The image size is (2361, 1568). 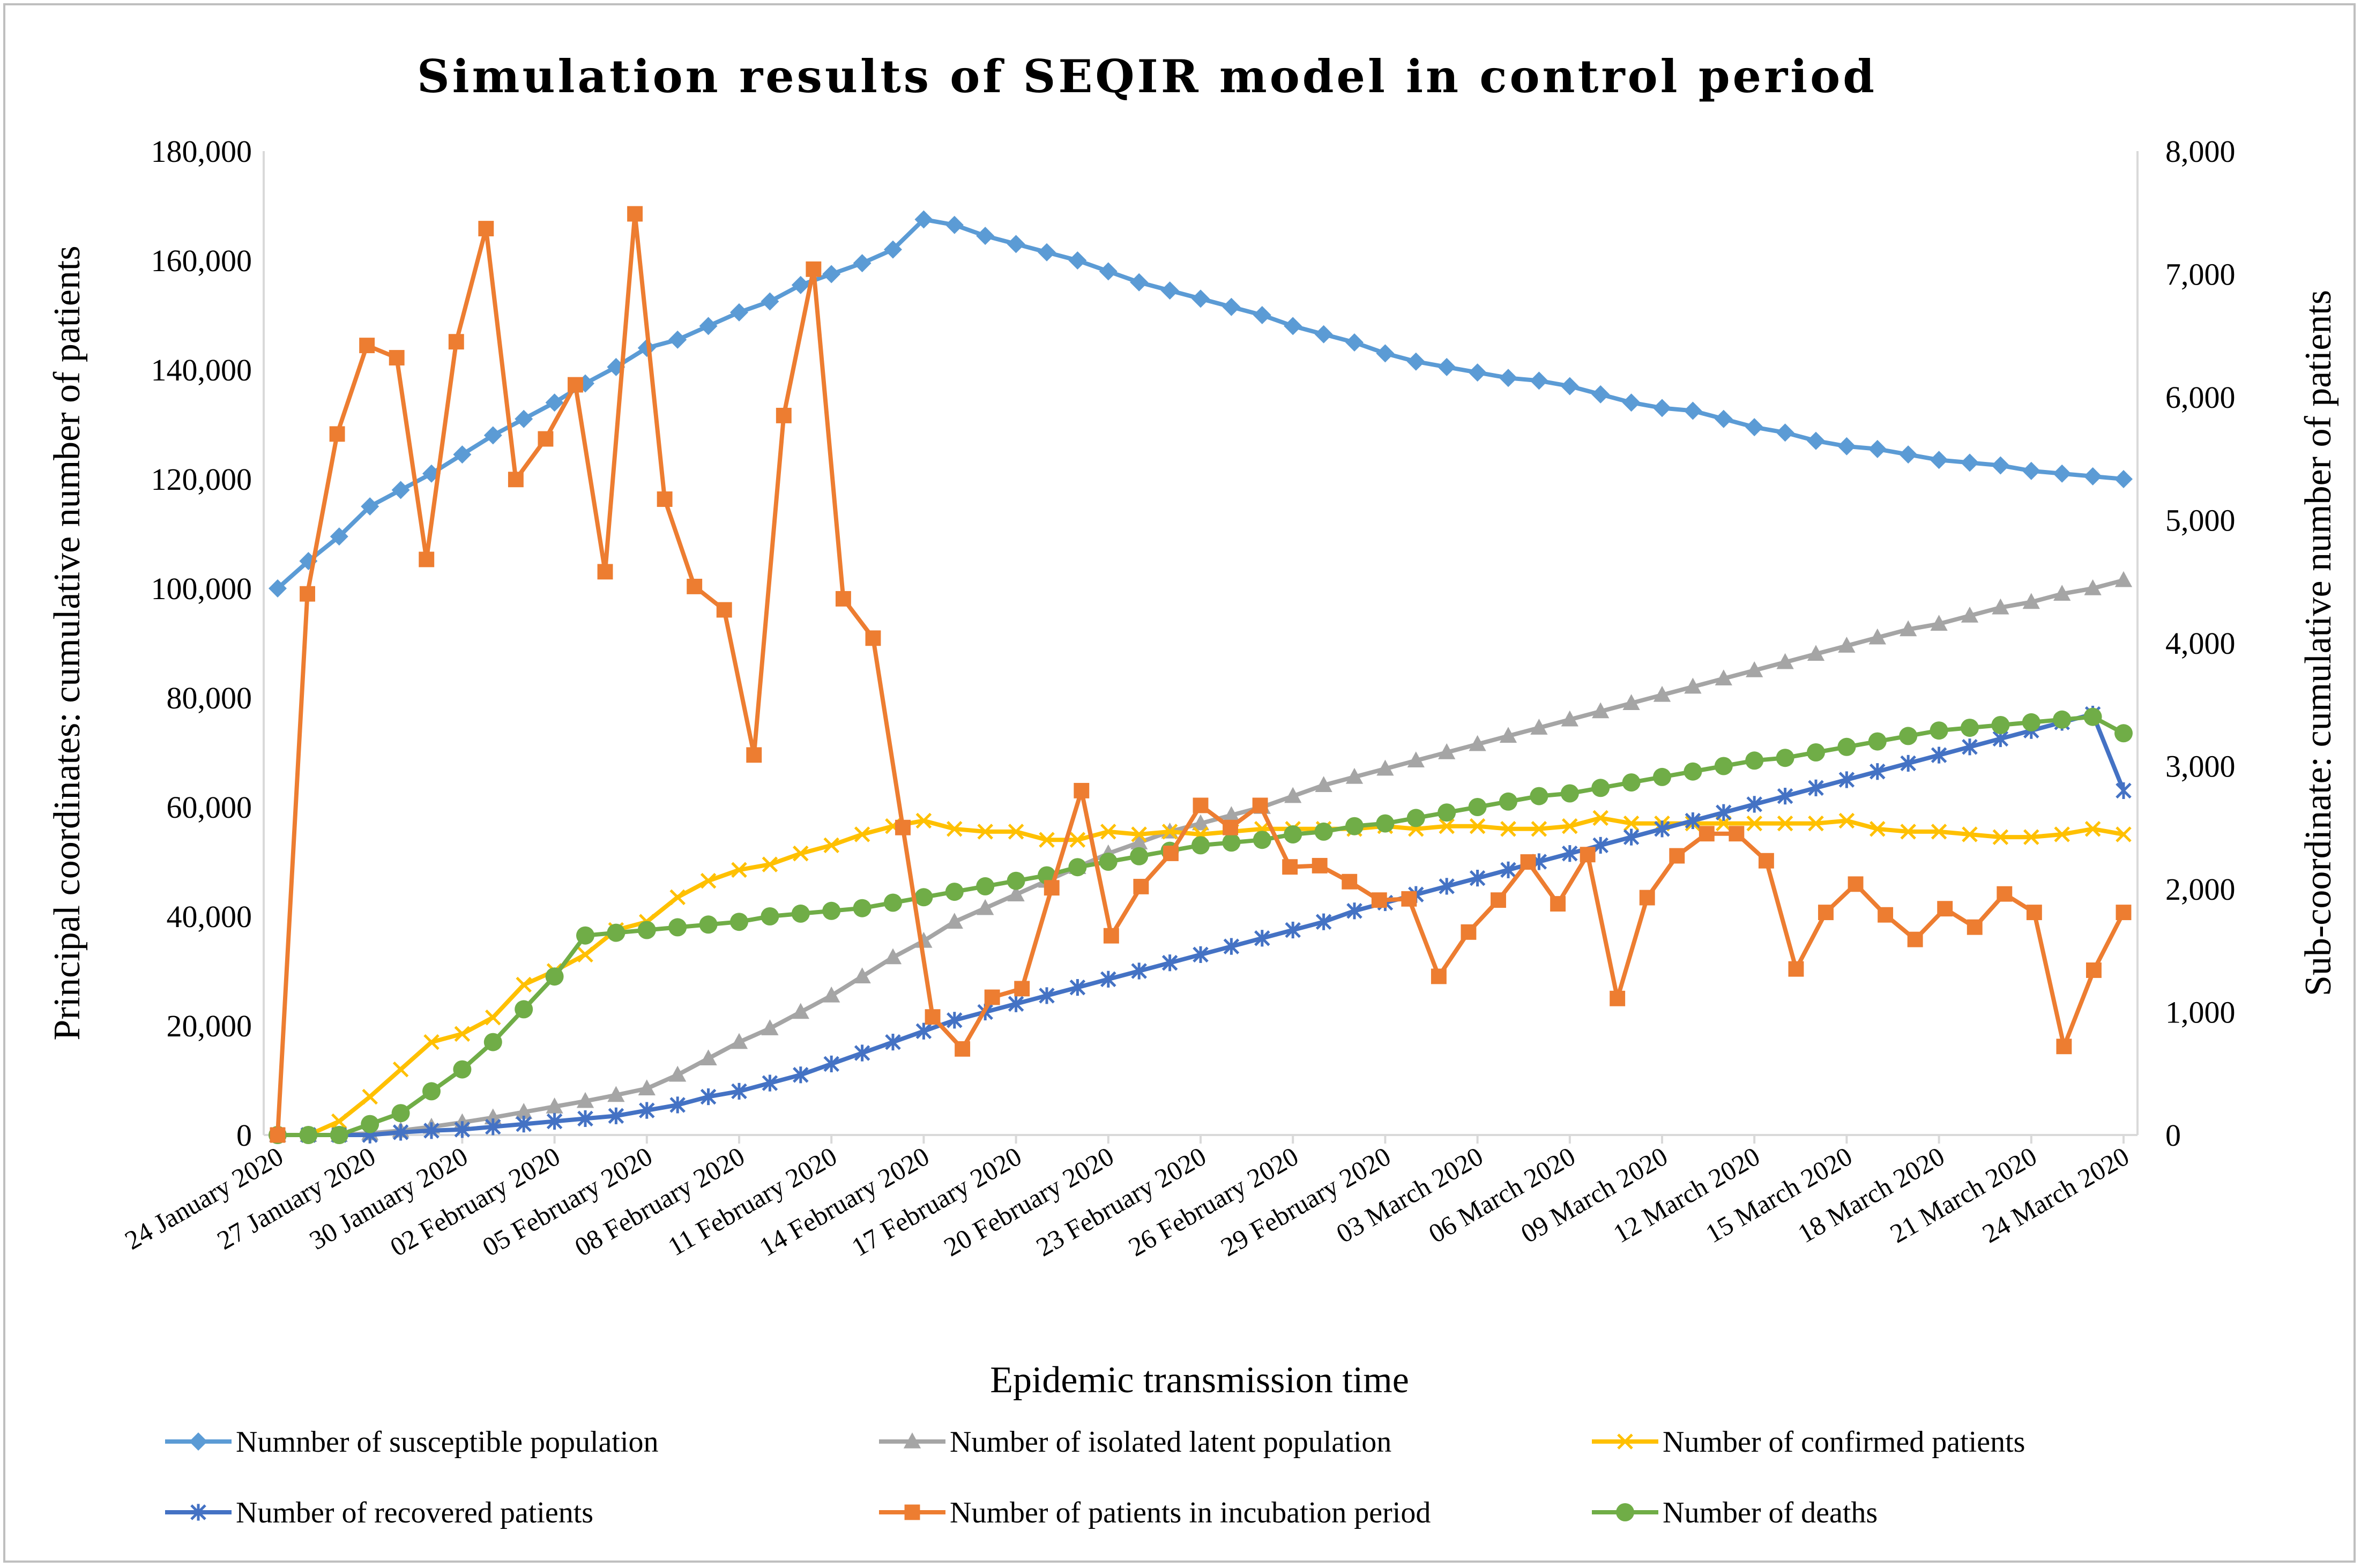 What do you see at coordinates (296, 1199) in the screenshot?
I see `x-tick-label: 27 January 2020` at bounding box center [296, 1199].